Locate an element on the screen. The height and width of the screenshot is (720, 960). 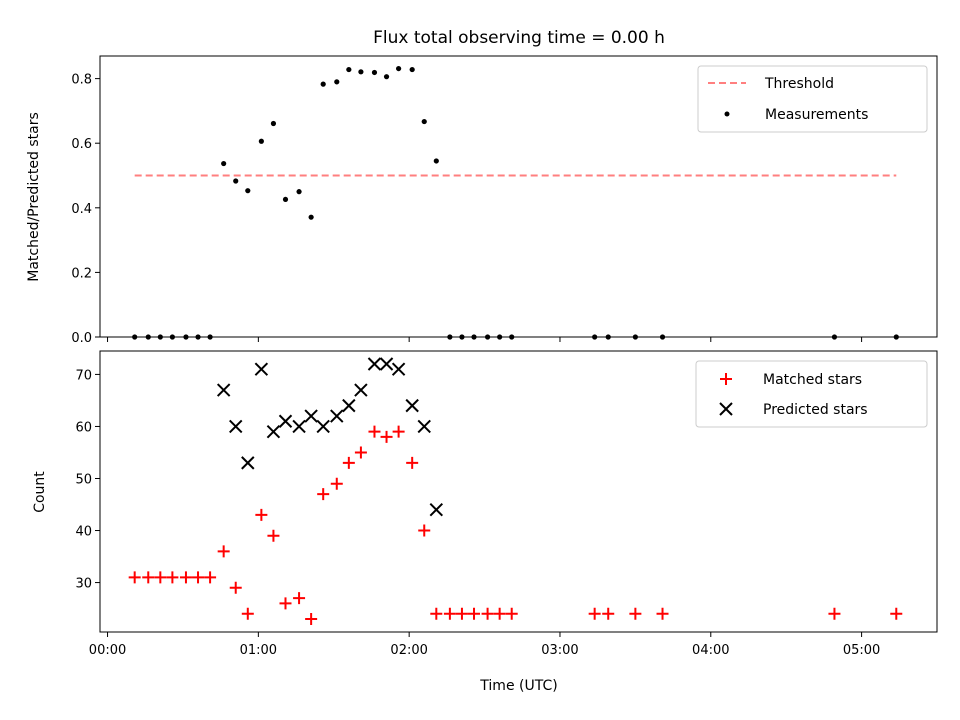
top-legend-box is located at coordinates (812, 99).